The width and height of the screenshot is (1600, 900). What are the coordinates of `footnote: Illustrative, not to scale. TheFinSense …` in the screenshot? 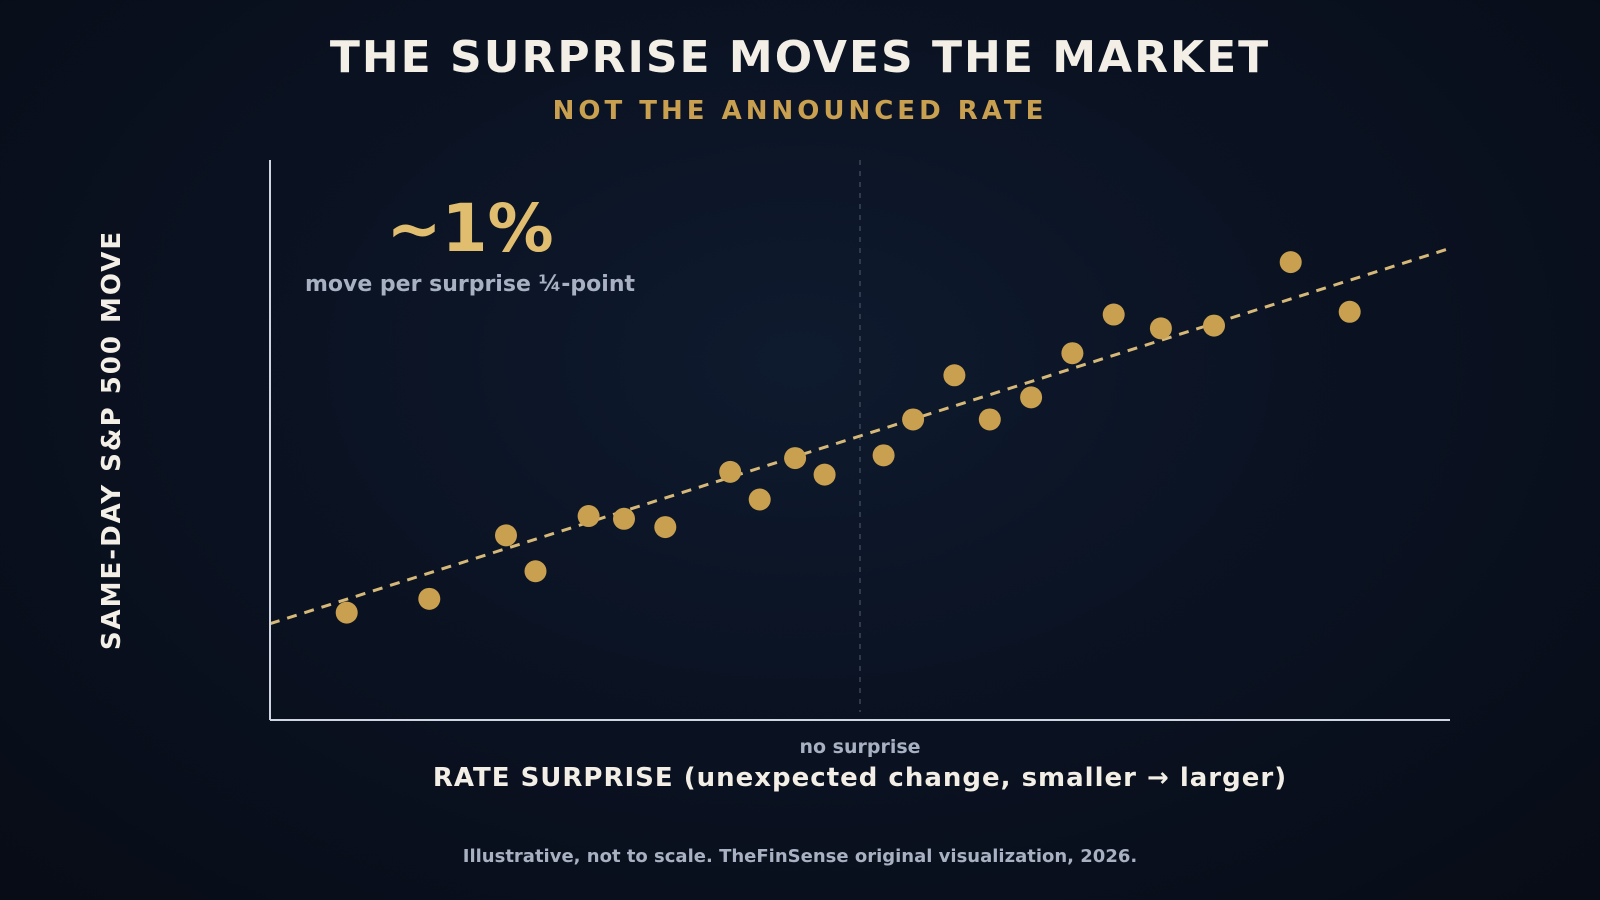 It's located at (800, 856).